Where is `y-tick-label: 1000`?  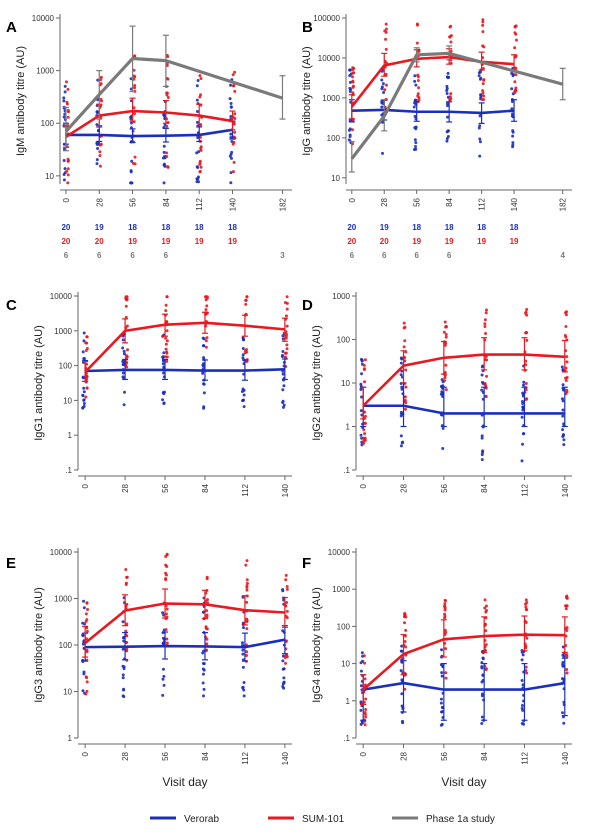
y-tick-label: 1000 is located at coordinates (341, 589).